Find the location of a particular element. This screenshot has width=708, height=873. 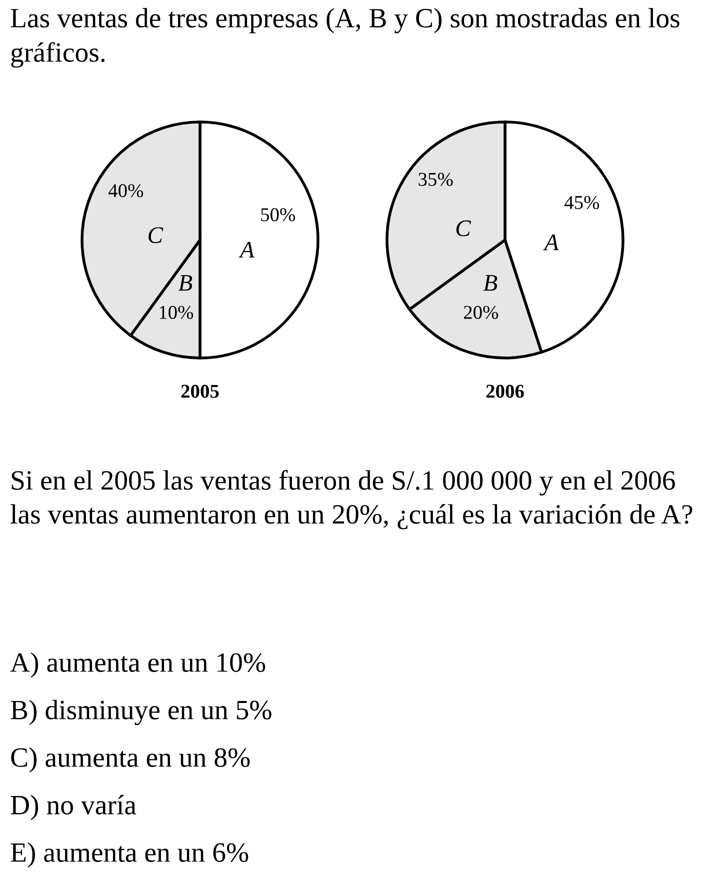

data-label: 10% is located at coordinates (177, 312).